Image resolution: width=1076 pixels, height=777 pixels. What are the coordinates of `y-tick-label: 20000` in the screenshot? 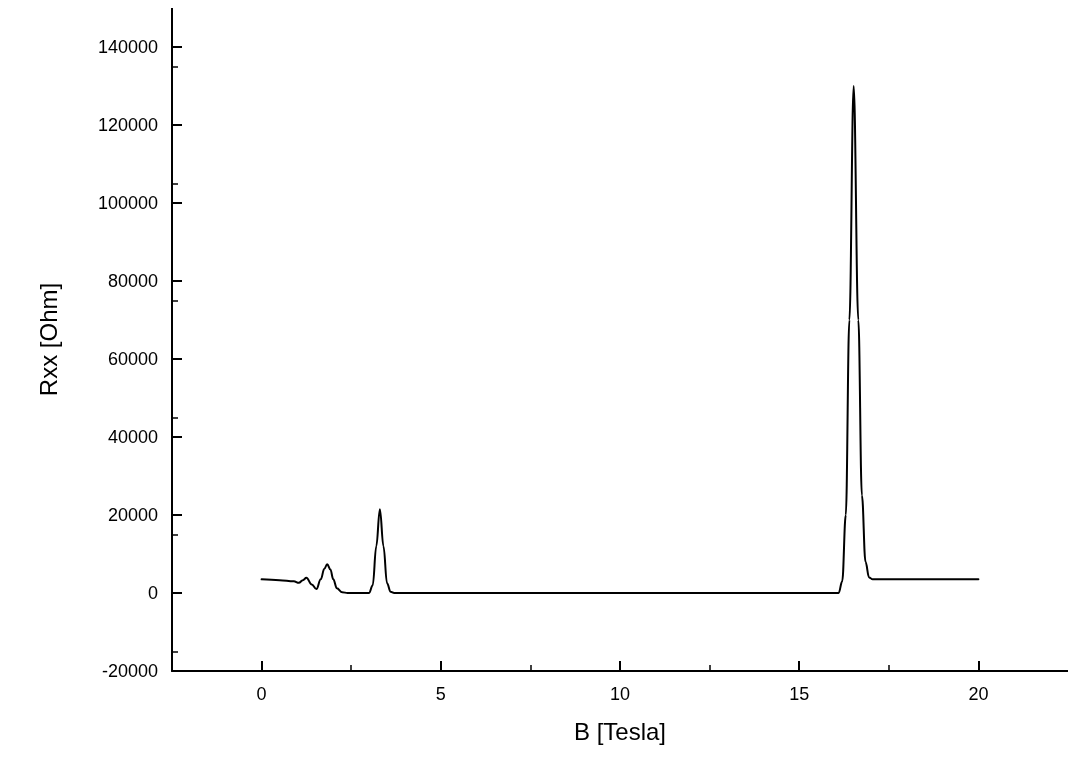 It's located at (132, 515).